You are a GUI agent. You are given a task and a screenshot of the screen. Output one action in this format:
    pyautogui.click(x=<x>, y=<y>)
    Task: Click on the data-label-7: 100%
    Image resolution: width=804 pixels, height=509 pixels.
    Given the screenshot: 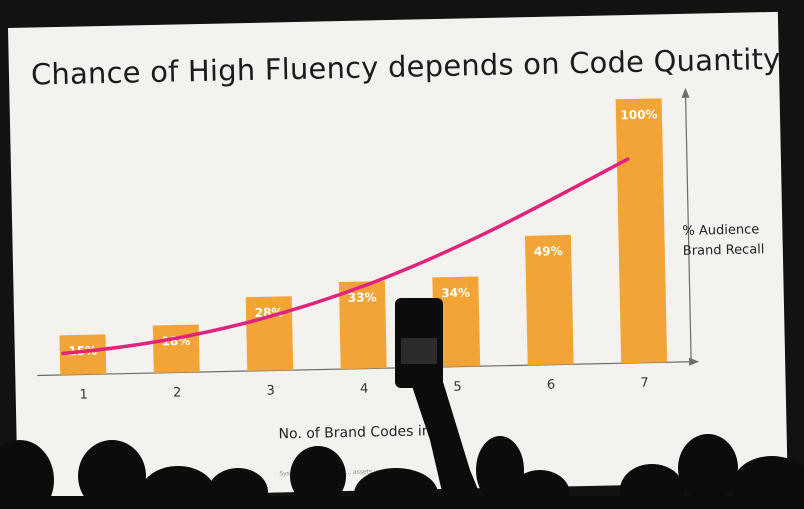 What is the action you would take?
    pyautogui.click(x=638, y=114)
    